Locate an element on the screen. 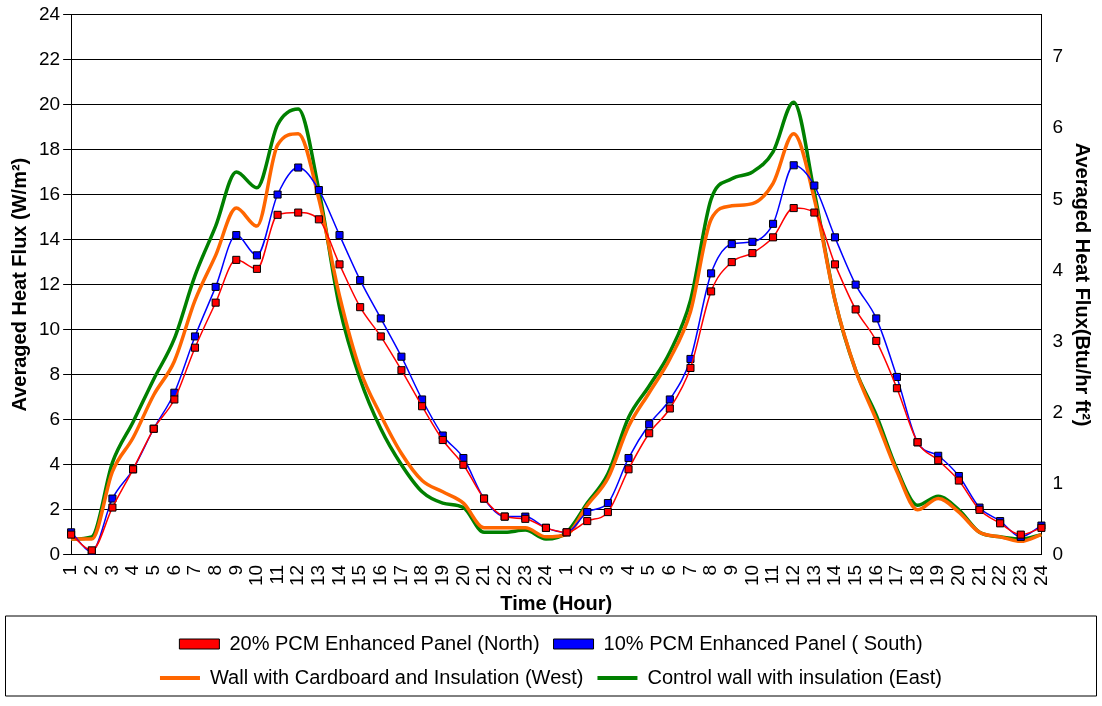 This screenshot has width=1102, height=706. y-tick-label: 12 is located at coordinates (49, 283).